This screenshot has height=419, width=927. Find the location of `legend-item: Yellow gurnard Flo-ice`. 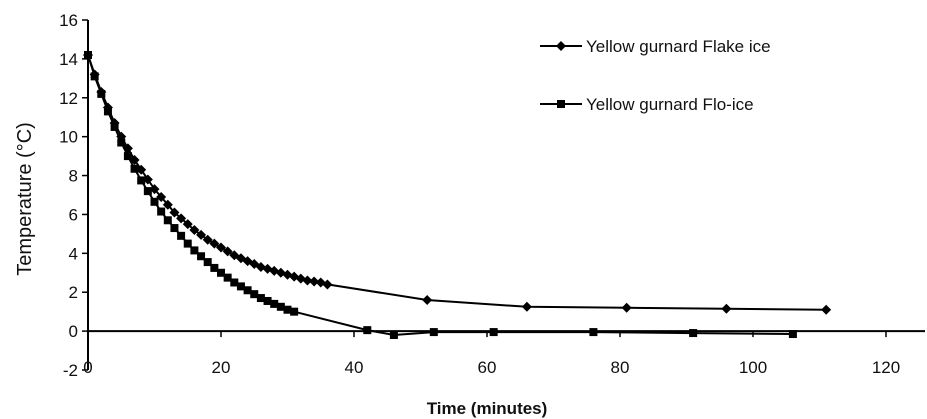

legend-item: Yellow gurnard Flo-ice is located at coordinates (647, 104).